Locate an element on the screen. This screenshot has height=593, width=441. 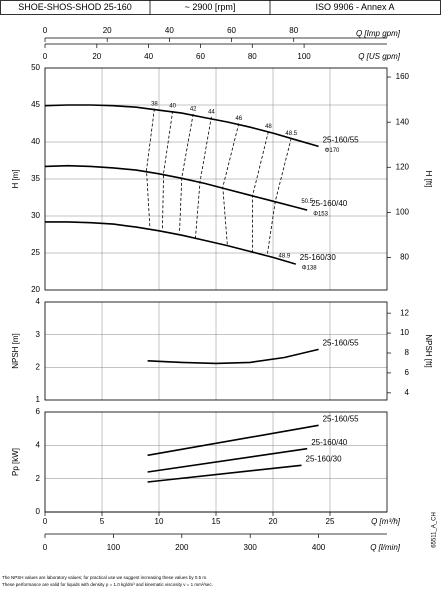
y-tick-label: 40 is located at coordinates (35, 141).